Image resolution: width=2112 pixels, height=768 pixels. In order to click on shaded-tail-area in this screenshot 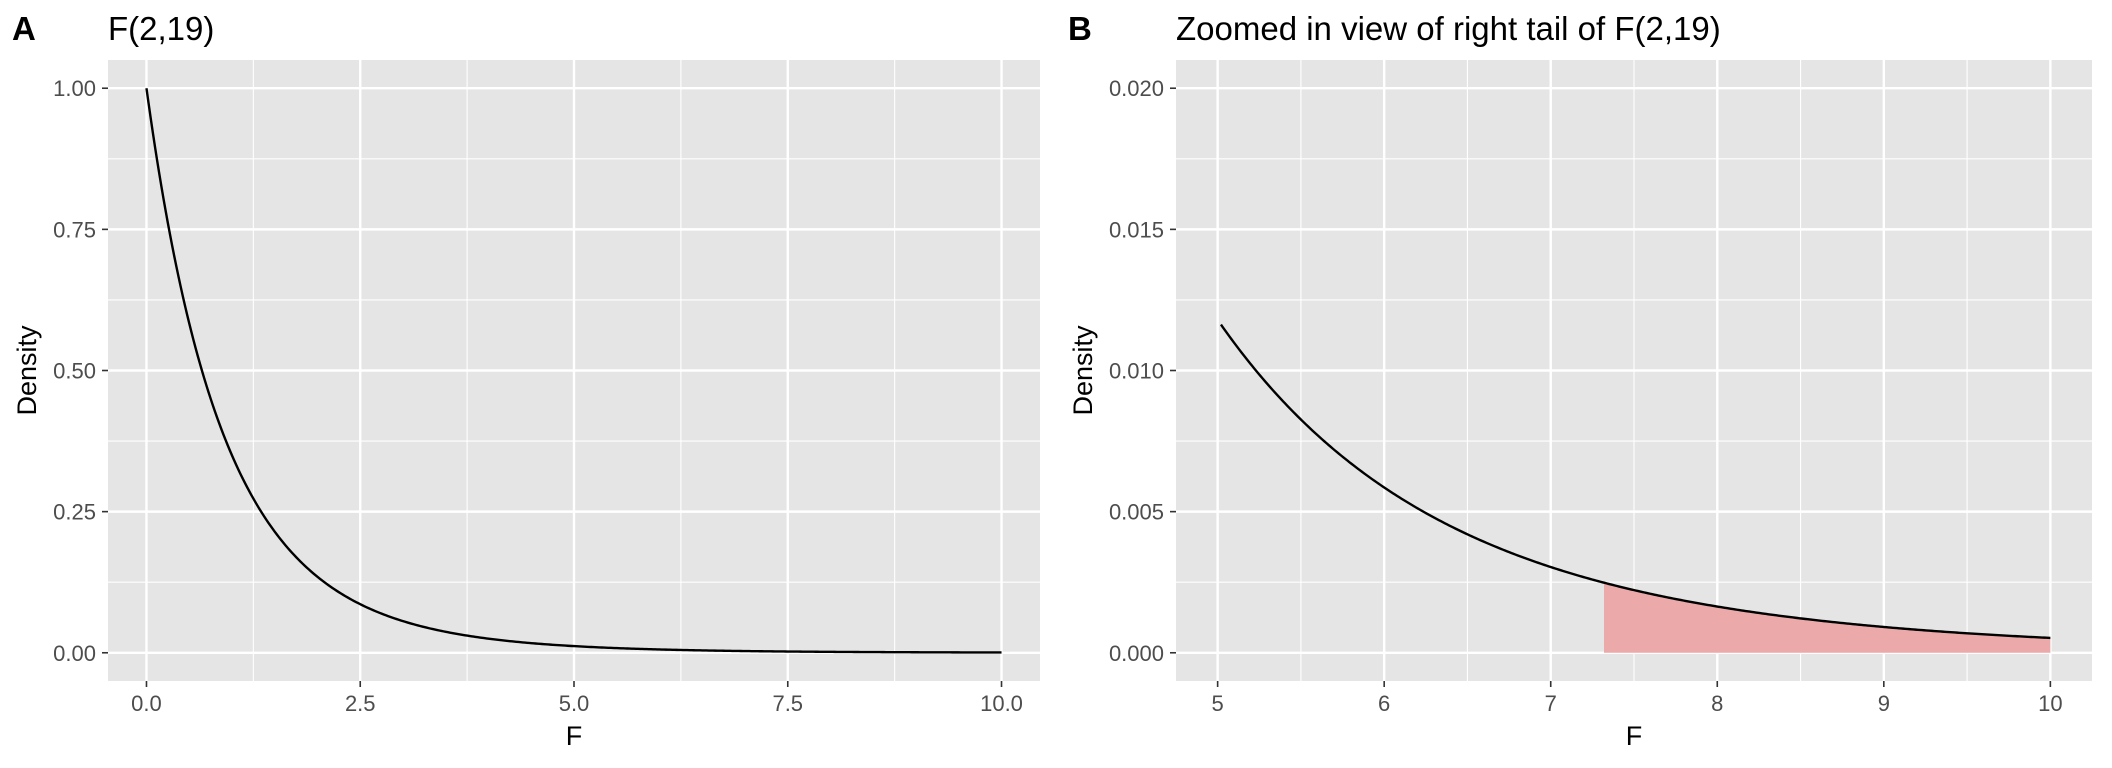, I will do `click(1827, 617)`.